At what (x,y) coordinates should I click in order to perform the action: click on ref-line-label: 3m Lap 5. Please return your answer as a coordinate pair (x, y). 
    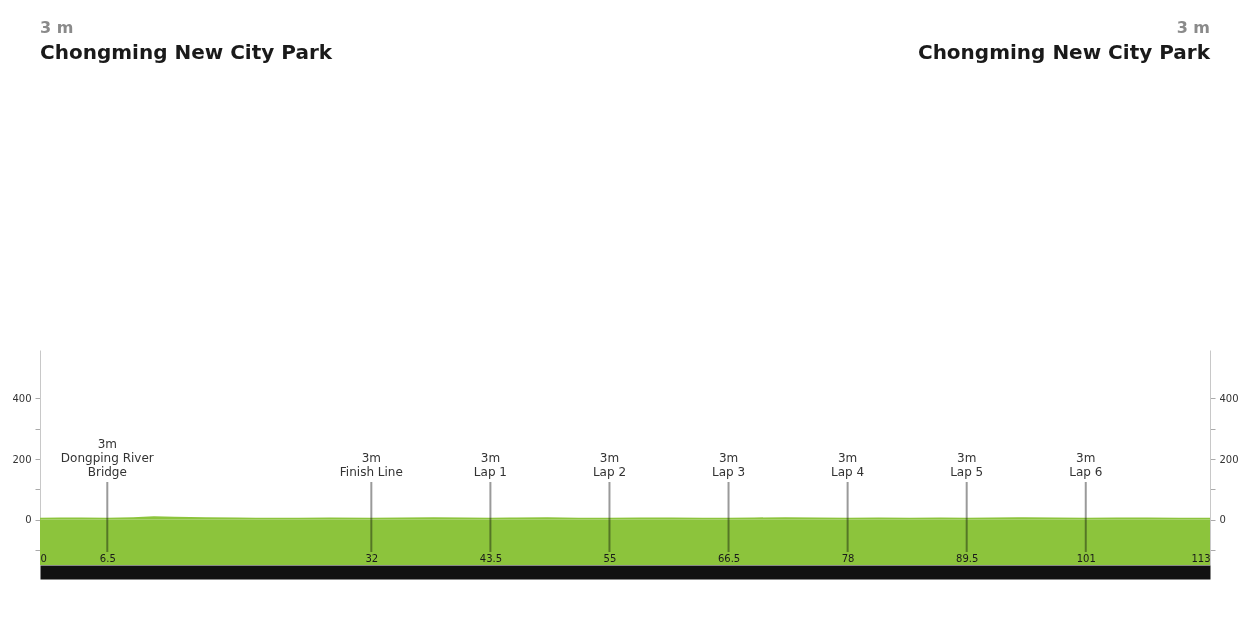
    Looking at the image, I should click on (967, 465).